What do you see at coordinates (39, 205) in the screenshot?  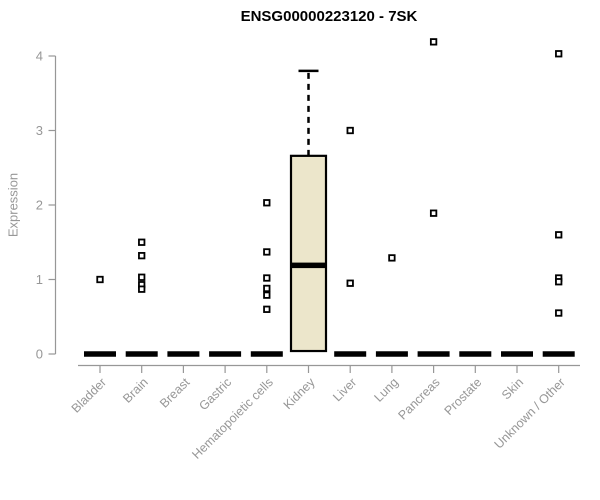 I see `y-tick-label: 2` at bounding box center [39, 205].